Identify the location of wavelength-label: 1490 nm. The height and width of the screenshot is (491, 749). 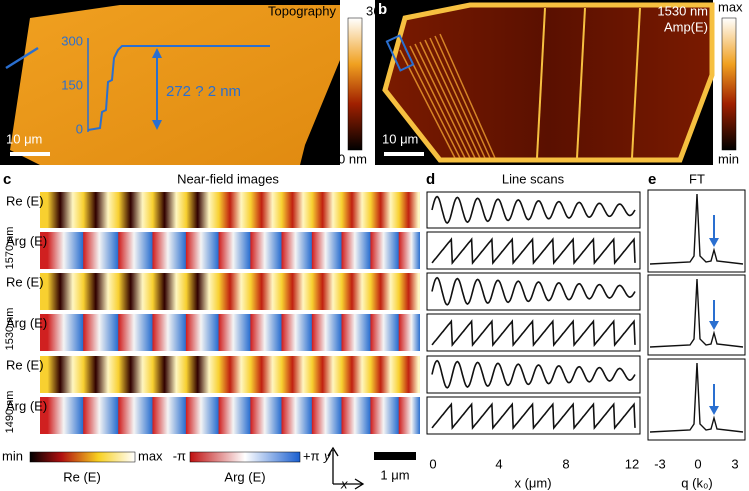
(10, 412).